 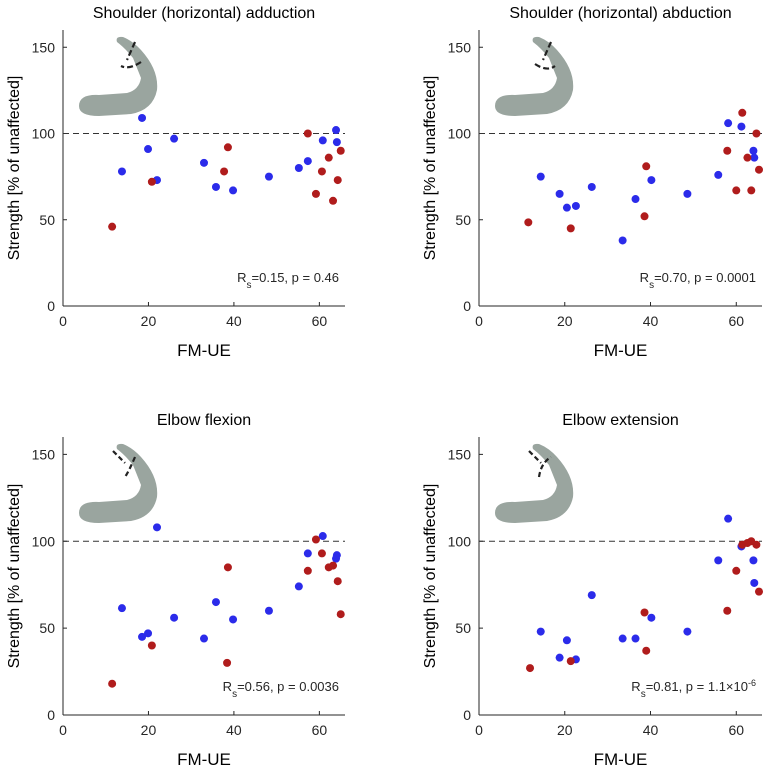 What do you see at coordinates (118, 76) in the screenshot?
I see `arm-icon` at bounding box center [118, 76].